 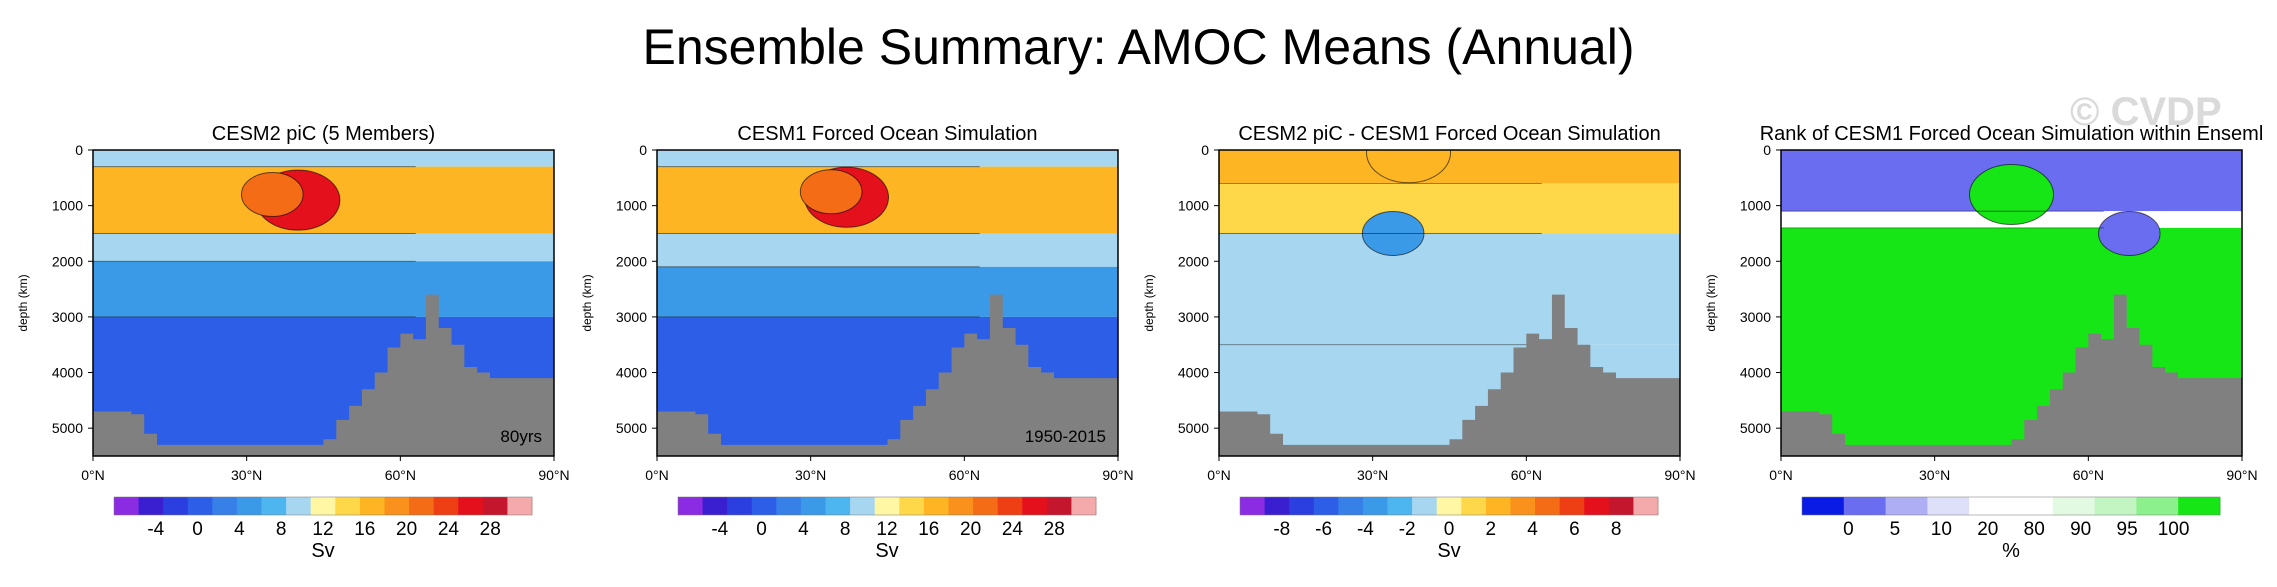 I want to click on plot-frame, so click(x=323, y=303).